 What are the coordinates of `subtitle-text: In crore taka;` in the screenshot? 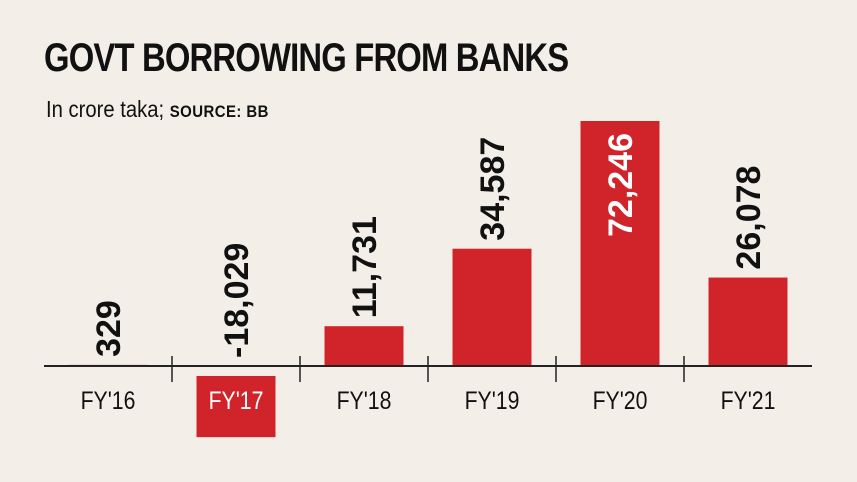 It's located at (105, 109).